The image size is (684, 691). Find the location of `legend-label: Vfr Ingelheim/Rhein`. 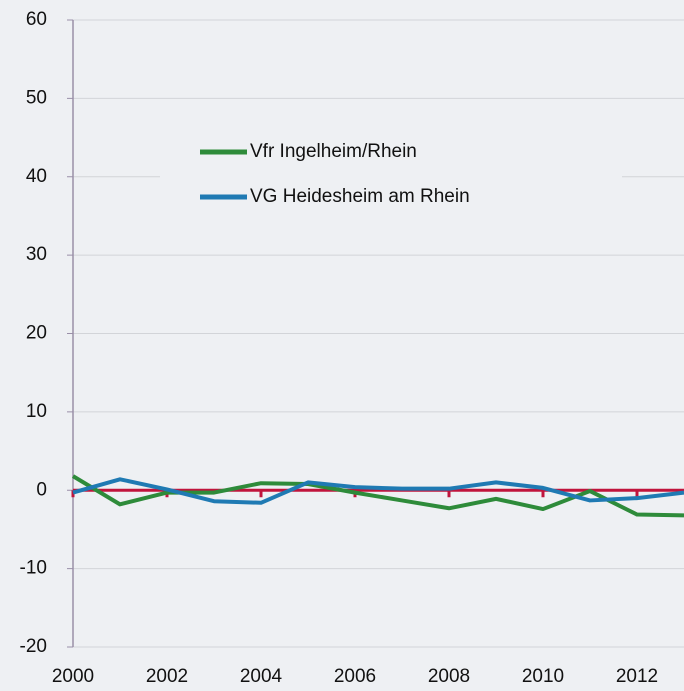

legend-label: Vfr Ingelheim/Rhein is located at coordinates (333, 151).